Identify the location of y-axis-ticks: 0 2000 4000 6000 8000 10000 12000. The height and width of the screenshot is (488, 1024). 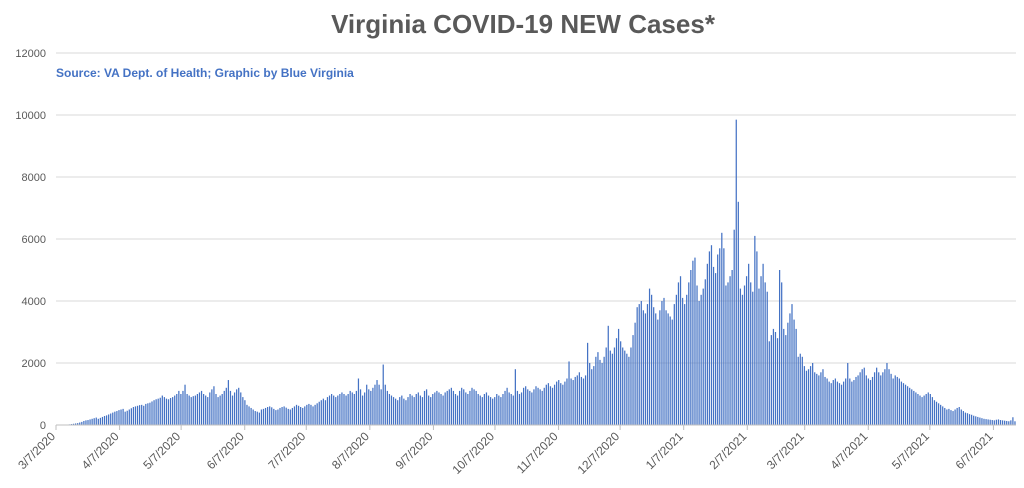
(30, 240).